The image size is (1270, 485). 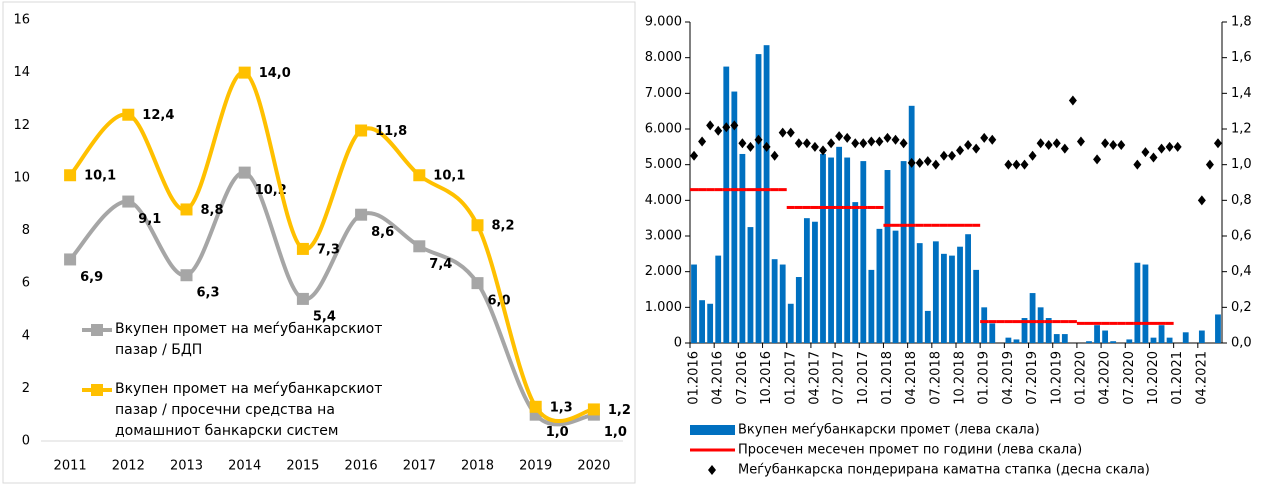 I want to click on x-tick-label: 07.2017, so click(x=839, y=378).